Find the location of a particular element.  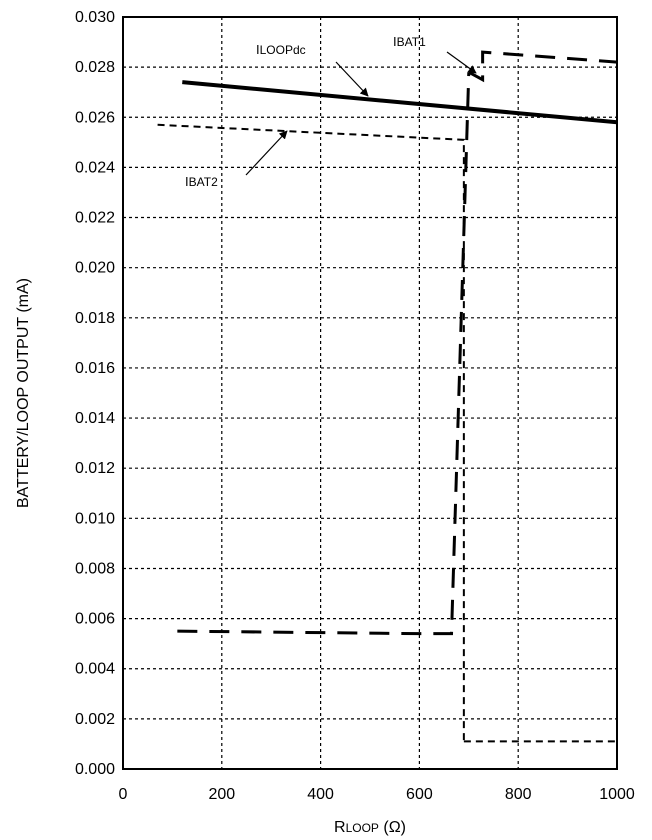

y-tick-label: 0.014 is located at coordinates (95, 418).